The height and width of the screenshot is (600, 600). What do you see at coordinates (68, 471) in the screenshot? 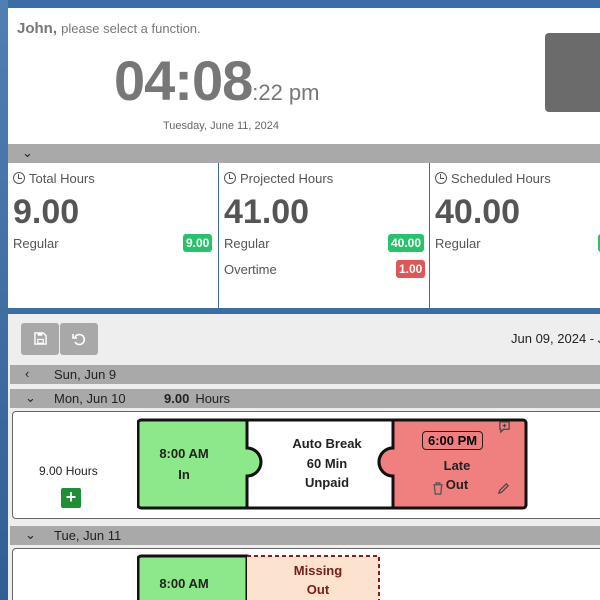
I see `day-total-hours: 9.00 Hours` at bounding box center [68, 471].